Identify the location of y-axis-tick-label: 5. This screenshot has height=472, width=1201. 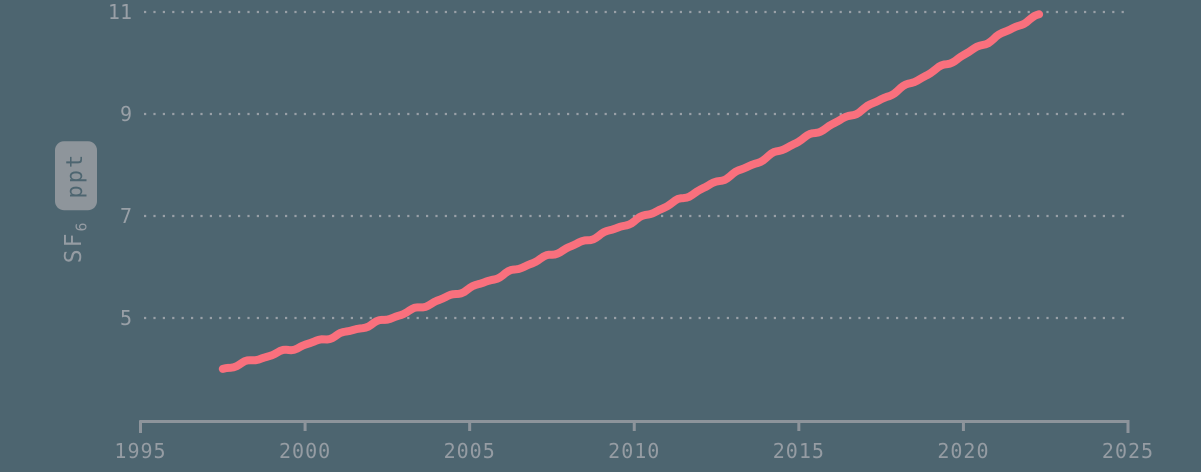
(125, 318).